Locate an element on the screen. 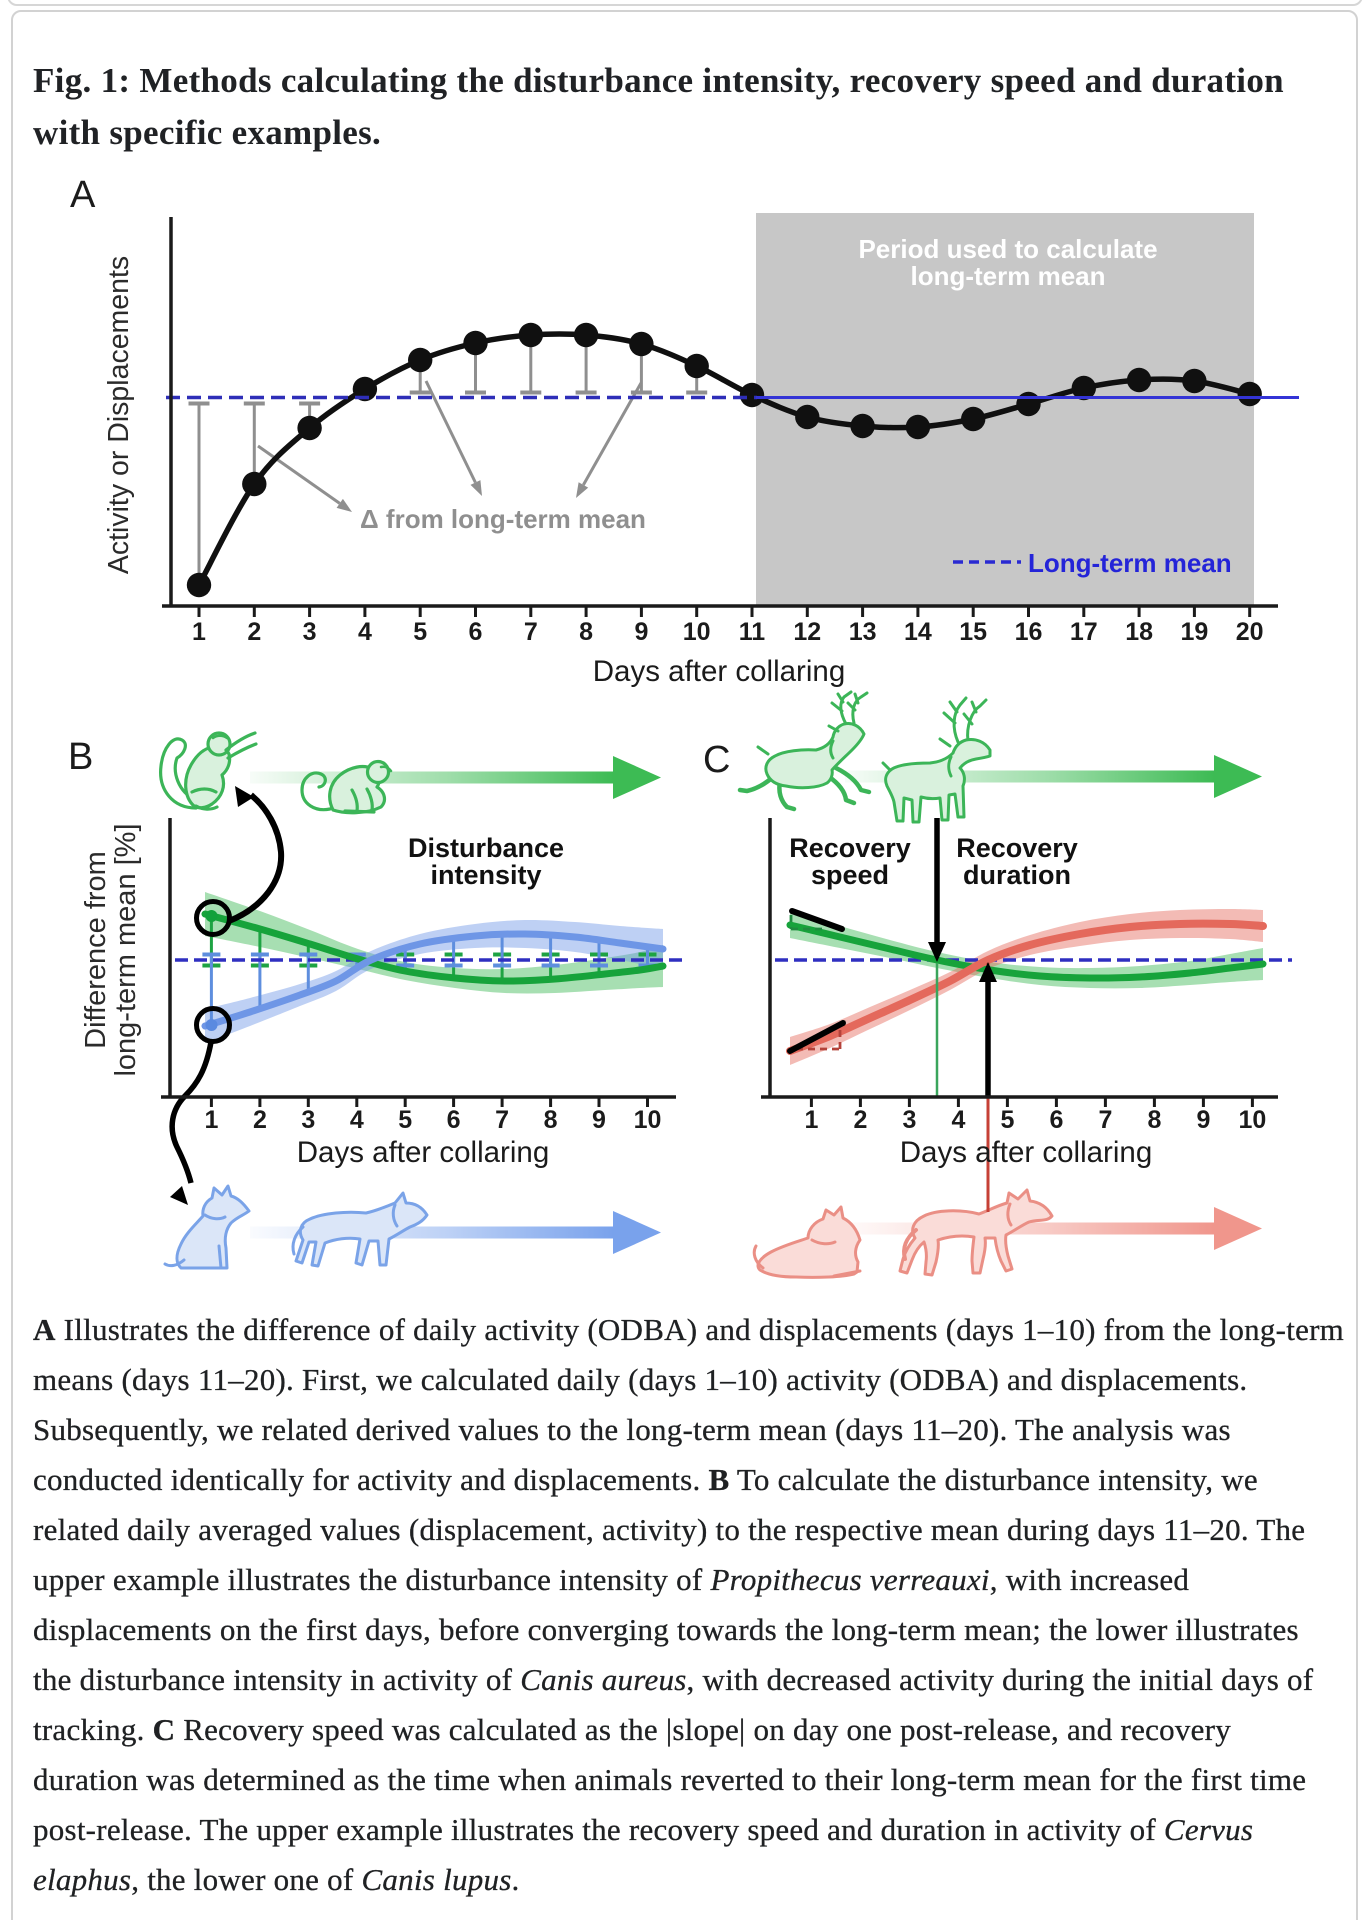 Image resolution: width=1370 pixels, height=1920 pixels. svg-text: 15 is located at coordinates (973, 632).